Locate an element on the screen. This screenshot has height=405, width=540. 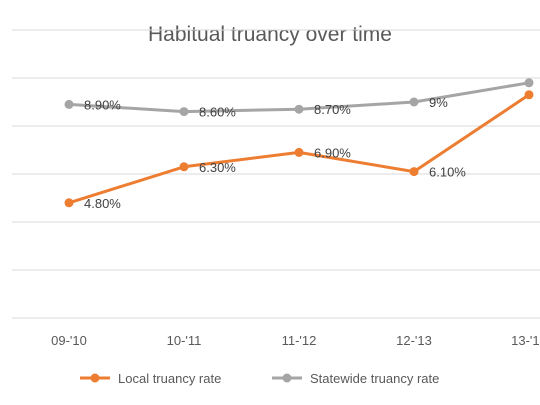
x-tick-label: 10-'11 is located at coordinates (184, 340).